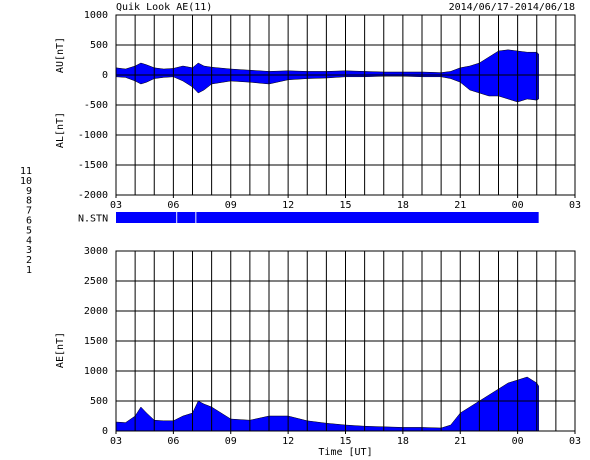 The width and height of the screenshot is (590, 460). What do you see at coordinates (29, 270) in the screenshot?
I see `station-count-label: 1` at bounding box center [29, 270].